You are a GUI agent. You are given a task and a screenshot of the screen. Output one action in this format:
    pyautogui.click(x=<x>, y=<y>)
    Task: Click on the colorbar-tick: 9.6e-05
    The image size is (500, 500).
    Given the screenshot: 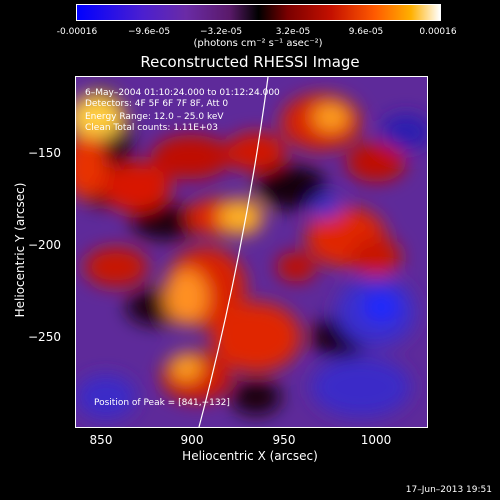 What is the action you would take?
    pyautogui.click(x=366, y=32)
    